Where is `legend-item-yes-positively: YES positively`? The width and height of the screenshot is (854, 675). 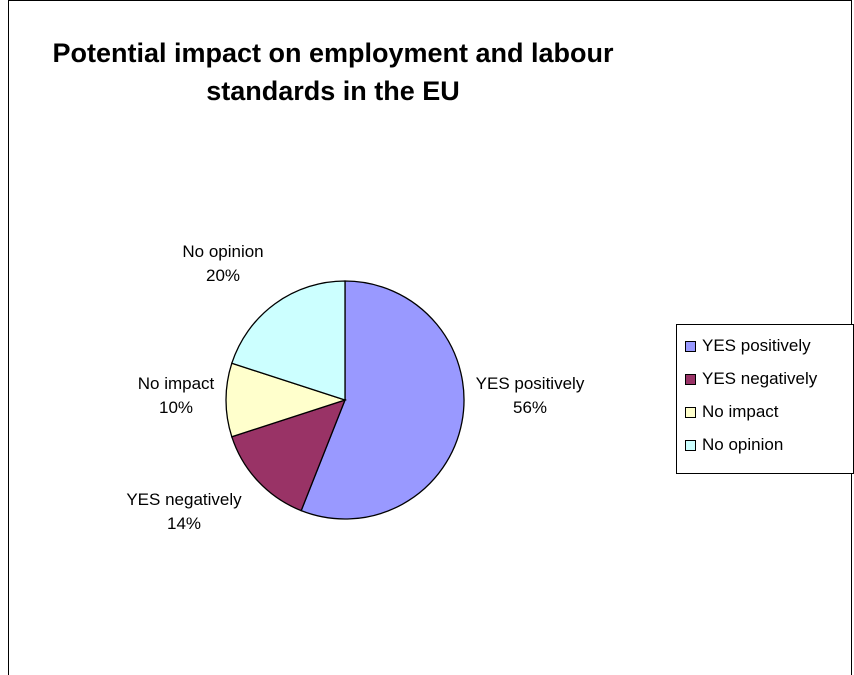 legend-item-yes-positively: YES positively is located at coordinates (748, 346).